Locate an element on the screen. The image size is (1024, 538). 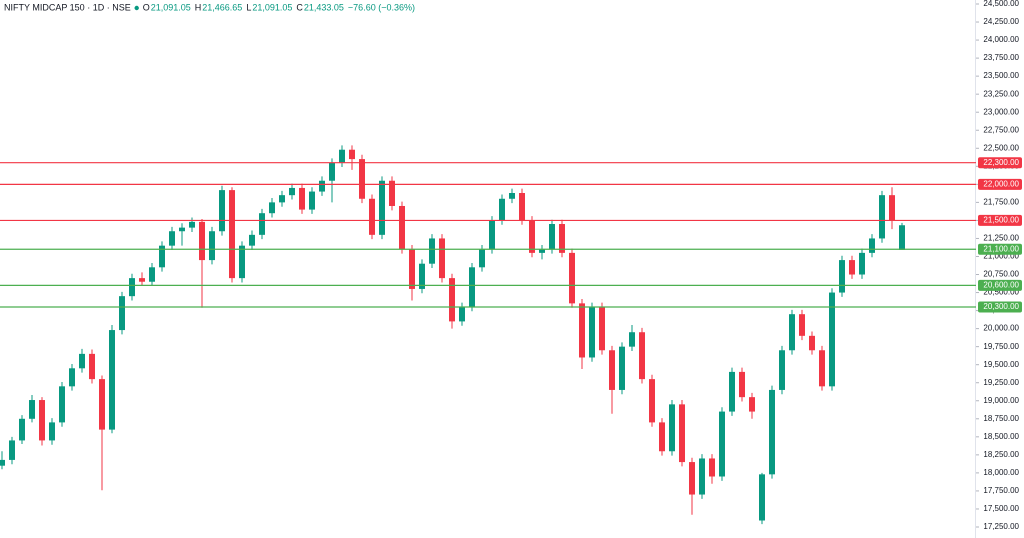
y-tick-label: 17,250.00 is located at coordinates (1001, 526).